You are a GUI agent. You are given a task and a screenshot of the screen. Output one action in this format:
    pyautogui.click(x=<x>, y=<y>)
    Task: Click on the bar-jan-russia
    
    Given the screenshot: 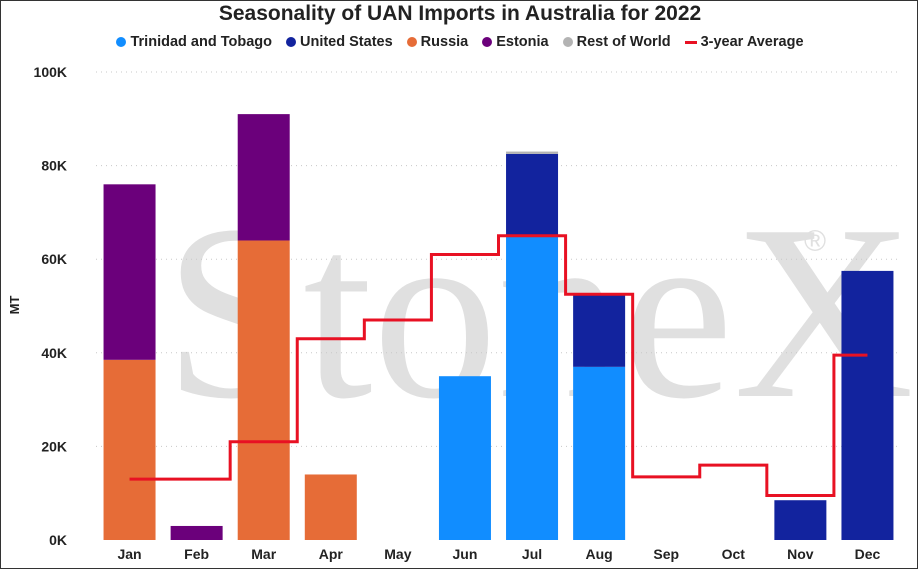 What is the action you would take?
    pyautogui.click(x=129, y=449)
    